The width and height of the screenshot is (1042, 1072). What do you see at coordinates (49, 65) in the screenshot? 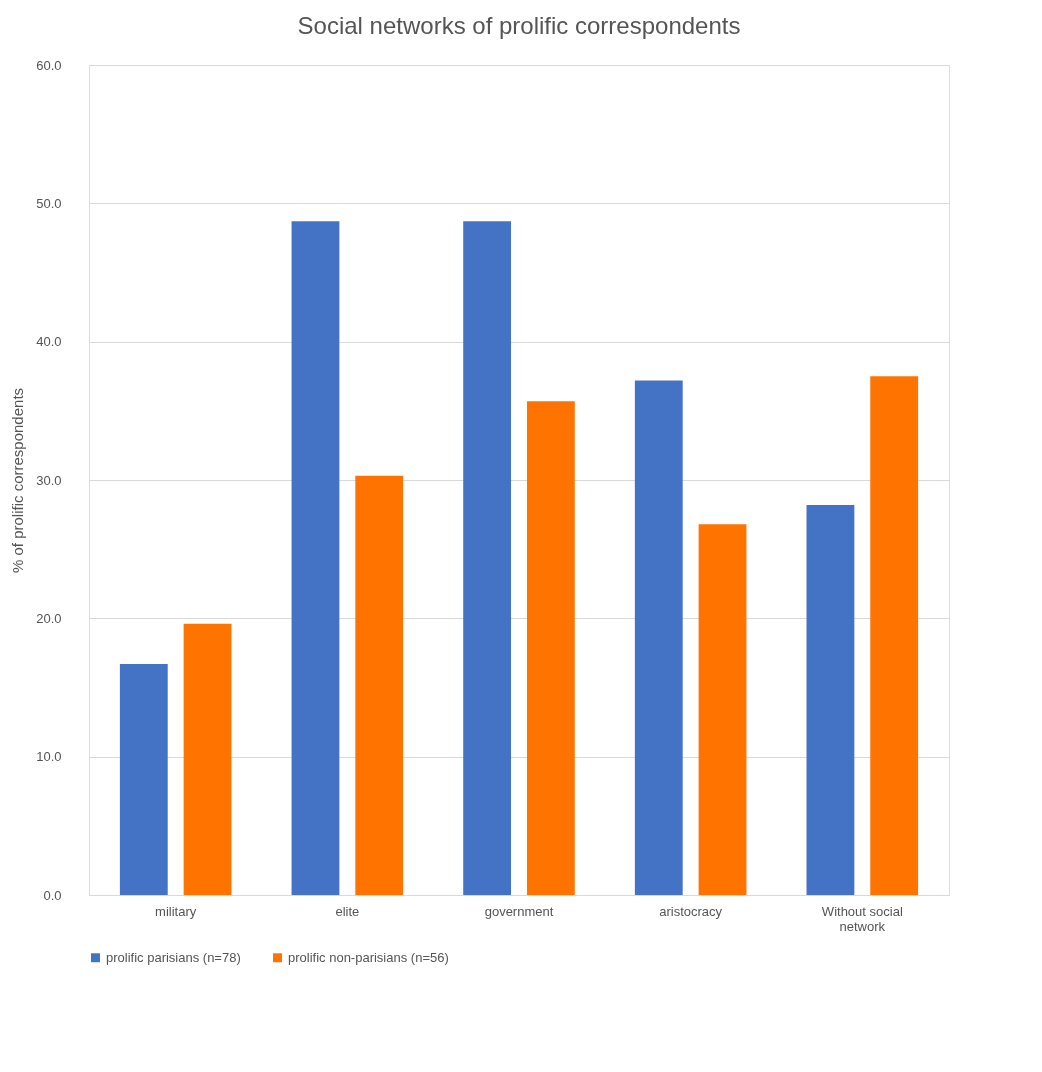
I see `y-tick-label: 60.0` at bounding box center [49, 65].